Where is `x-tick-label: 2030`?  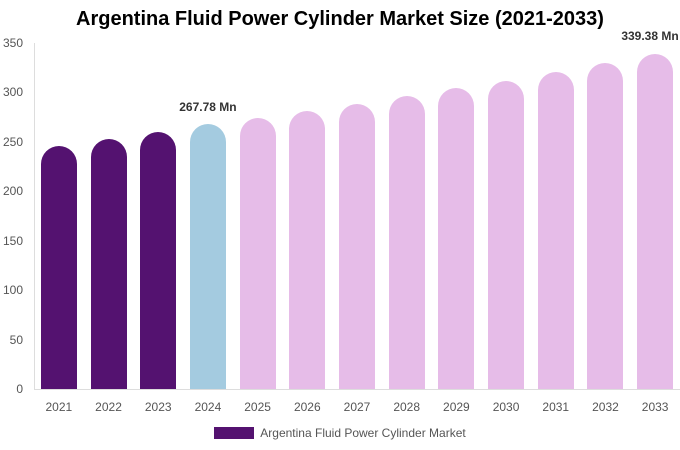 x-tick-label: 2030 is located at coordinates (506, 407).